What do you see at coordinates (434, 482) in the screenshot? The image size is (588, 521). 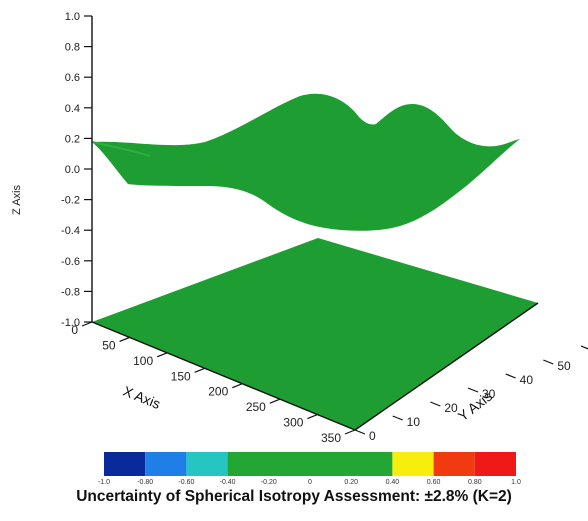 I see `colorbar-tick-label: 0.60` at bounding box center [434, 482].